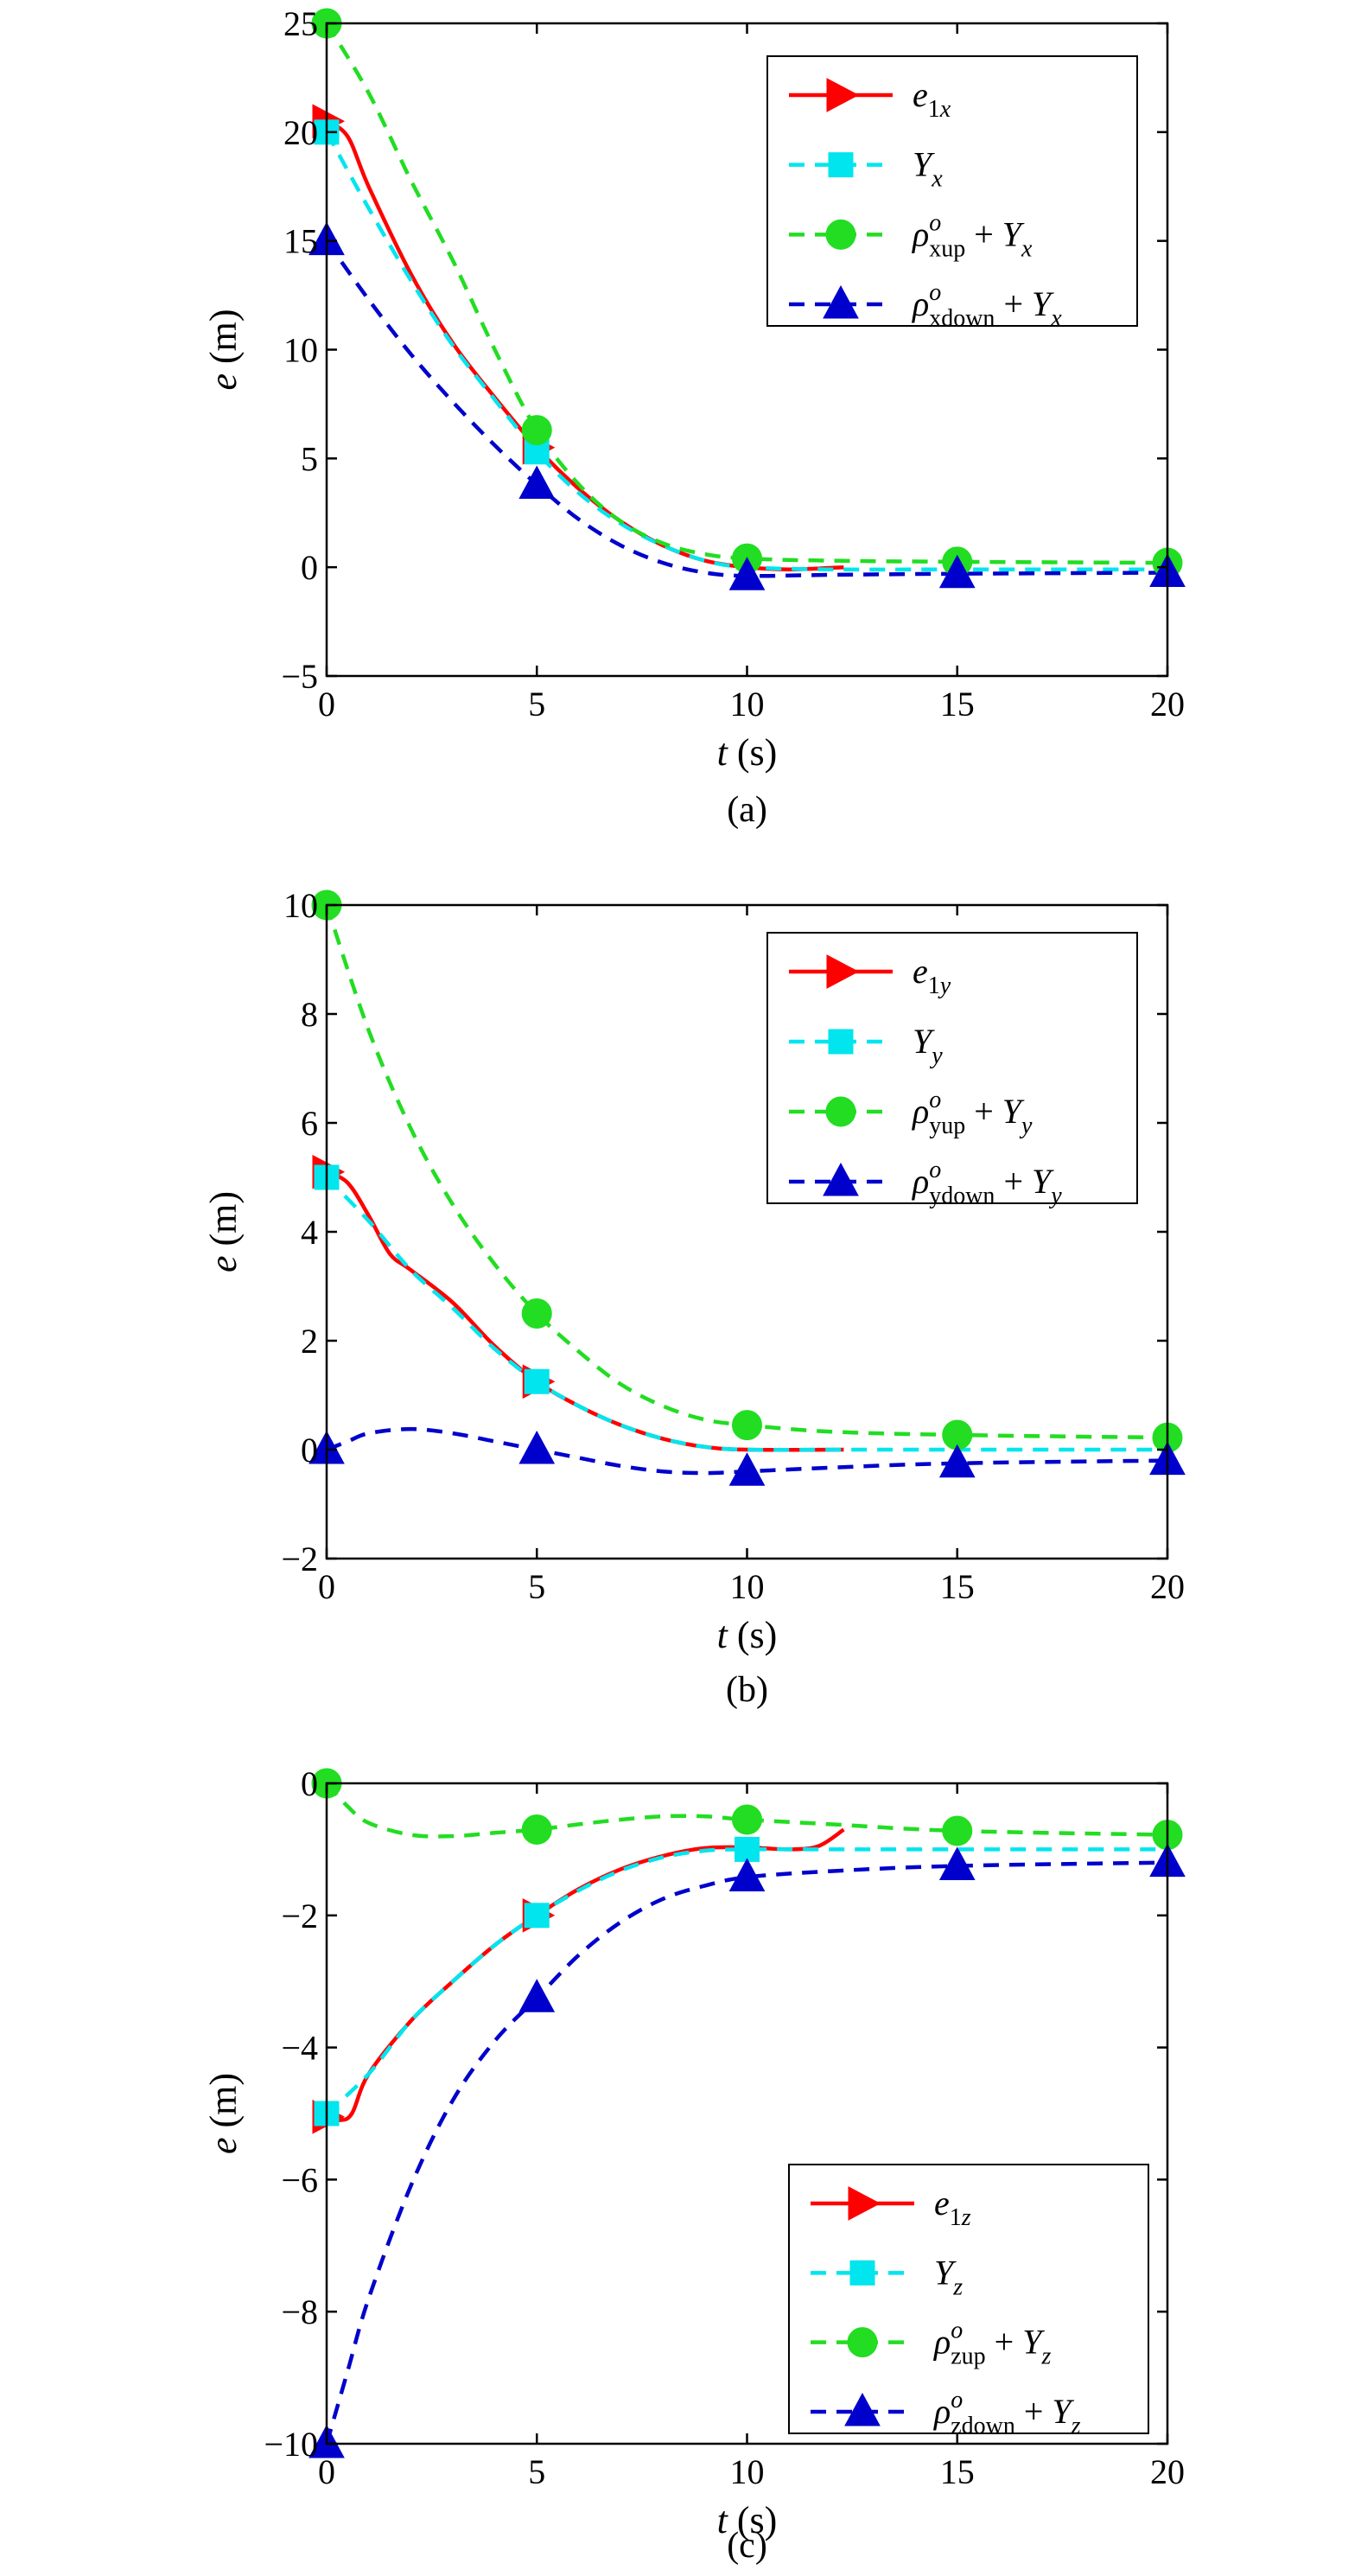 This screenshot has width=1361, height=2576. I want to click on panel-caption: (a), so click(747, 810).